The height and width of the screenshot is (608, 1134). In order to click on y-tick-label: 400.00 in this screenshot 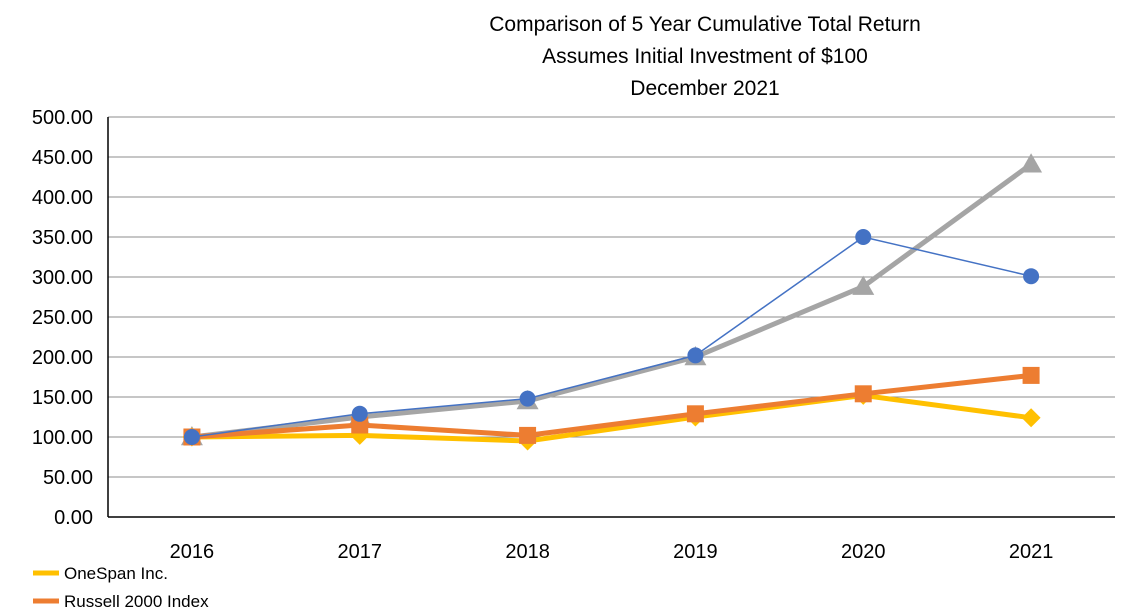, I will do `click(62, 198)`.